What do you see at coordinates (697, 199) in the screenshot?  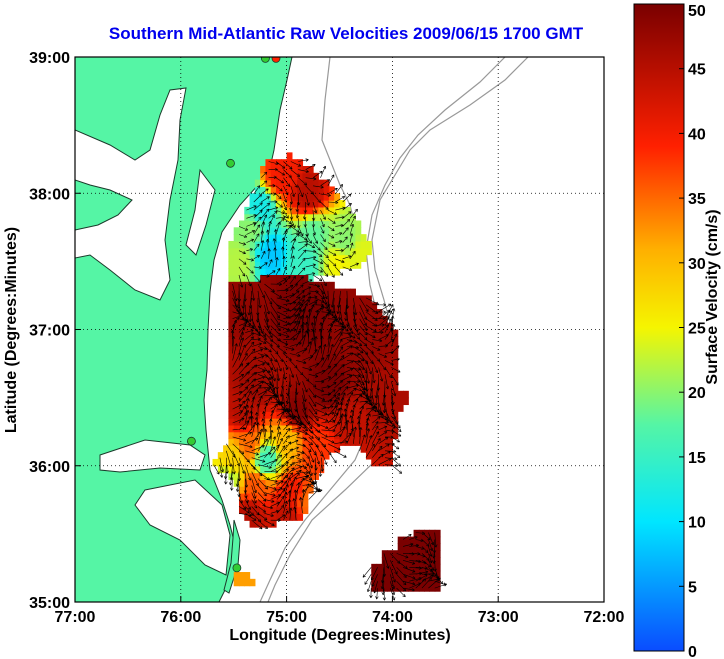 I see `colorbar-tick-label: 35` at bounding box center [697, 199].